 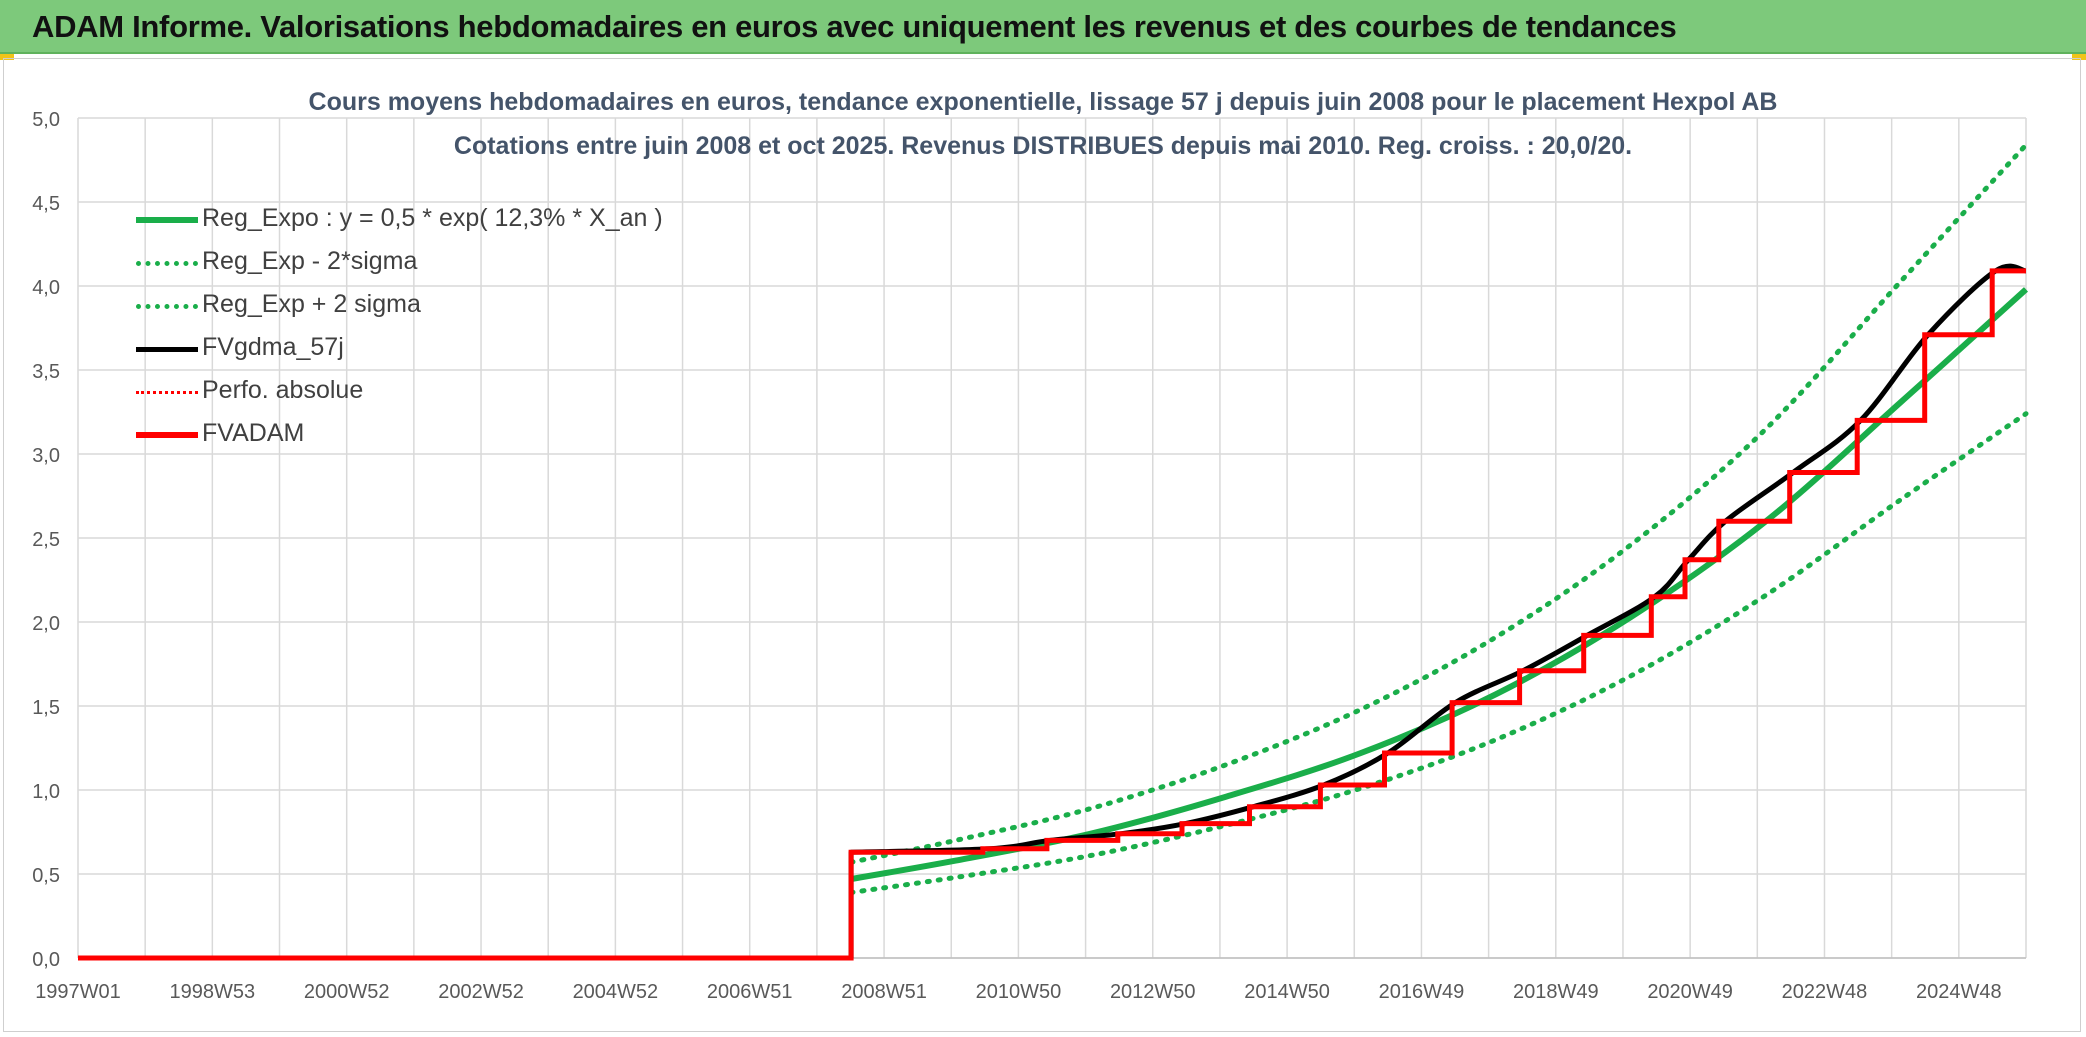 I want to click on legend-swatch-dotted-red, so click(x=167, y=392).